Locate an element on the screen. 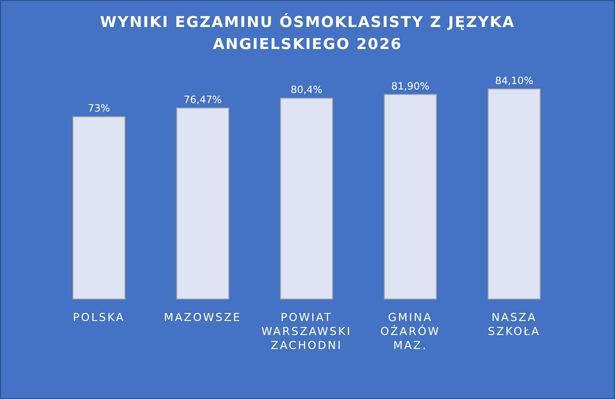 This screenshot has width=615, height=399. x-tick-label: NASZA SZKOŁA is located at coordinates (514, 324).